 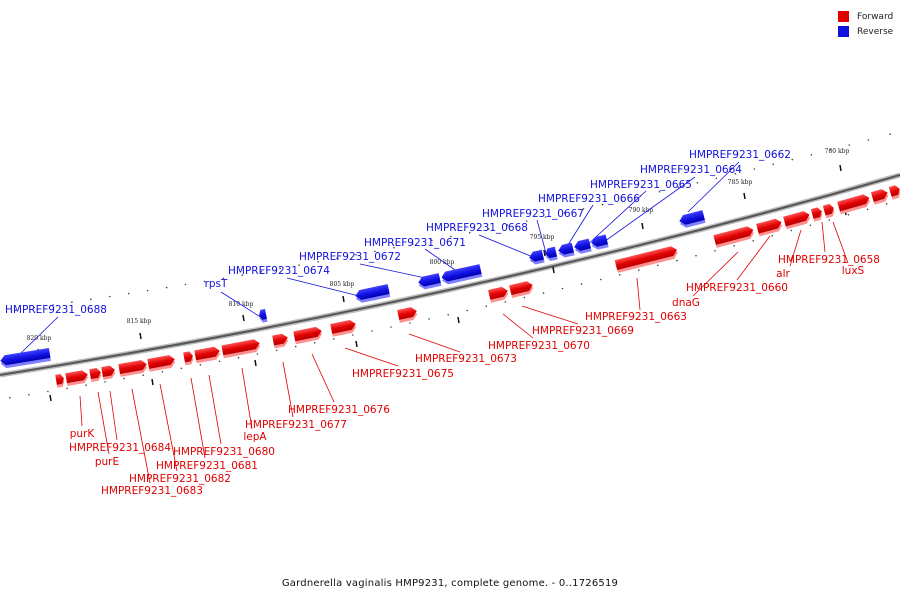 I want to click on forward-gene-label: HMPREF9231_0682, so click(x=180, y=479).